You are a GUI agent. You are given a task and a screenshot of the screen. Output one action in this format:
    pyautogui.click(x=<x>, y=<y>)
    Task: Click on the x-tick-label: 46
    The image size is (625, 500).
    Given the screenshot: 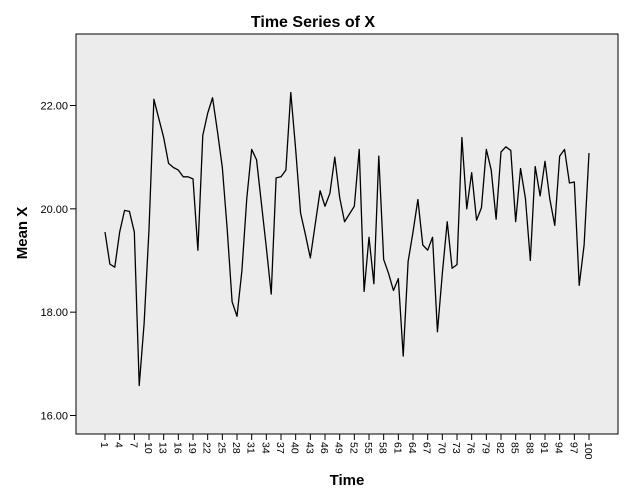 What is the action you would take?
    pyautogui.click(x=324, y=448)
    